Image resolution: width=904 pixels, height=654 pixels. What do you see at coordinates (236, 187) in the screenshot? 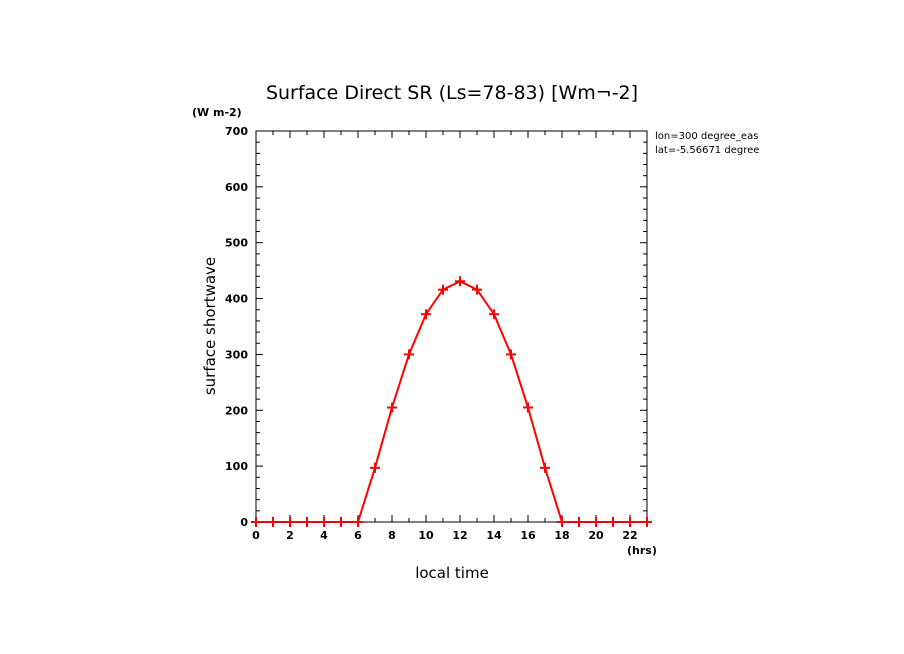
I see `y-tick-label: 600` at bounding box center [236, 187].